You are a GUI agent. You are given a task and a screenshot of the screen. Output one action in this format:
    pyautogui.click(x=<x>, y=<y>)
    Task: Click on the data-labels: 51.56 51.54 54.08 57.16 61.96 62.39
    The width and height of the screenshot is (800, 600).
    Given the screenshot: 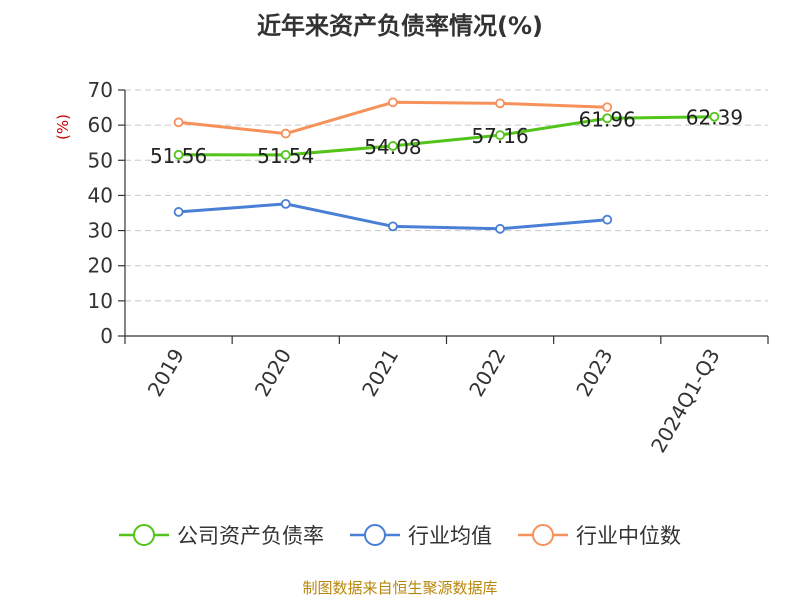 What is the action you would take?
    pyautogui.click(x=446, y=137)
    